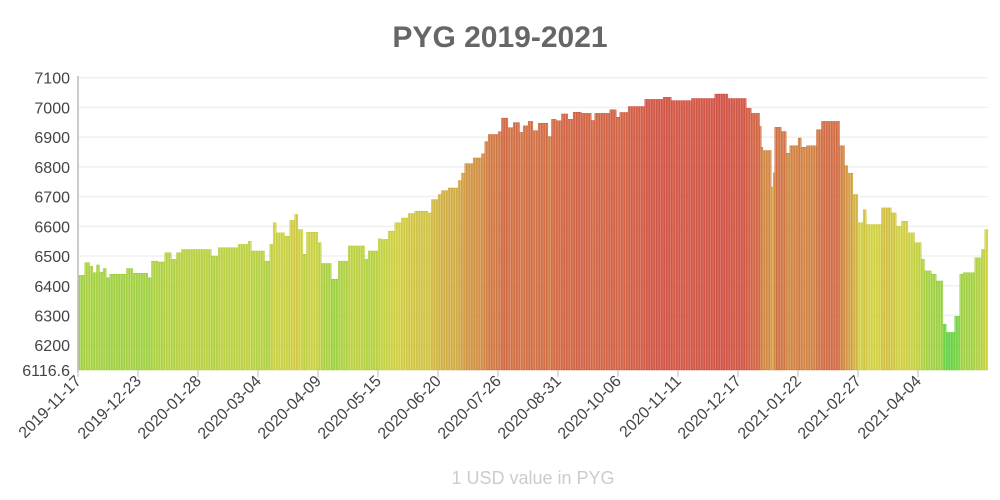 This screenshot has height=500, width=1000. I want to click on x-tick-label: 2021-02-27, so click(830, 408).